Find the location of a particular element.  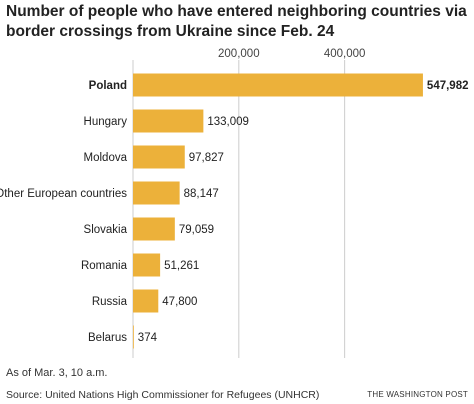

category-label: Russia is located at coordinates (110, 302).